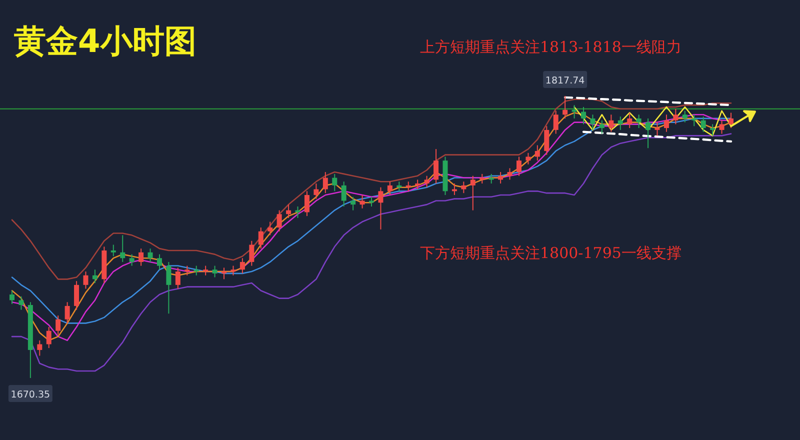 The image size is (800, 440). I want to click on annotation: 下方短期重点关注1800-1795一线支撑, so click(551, 253).